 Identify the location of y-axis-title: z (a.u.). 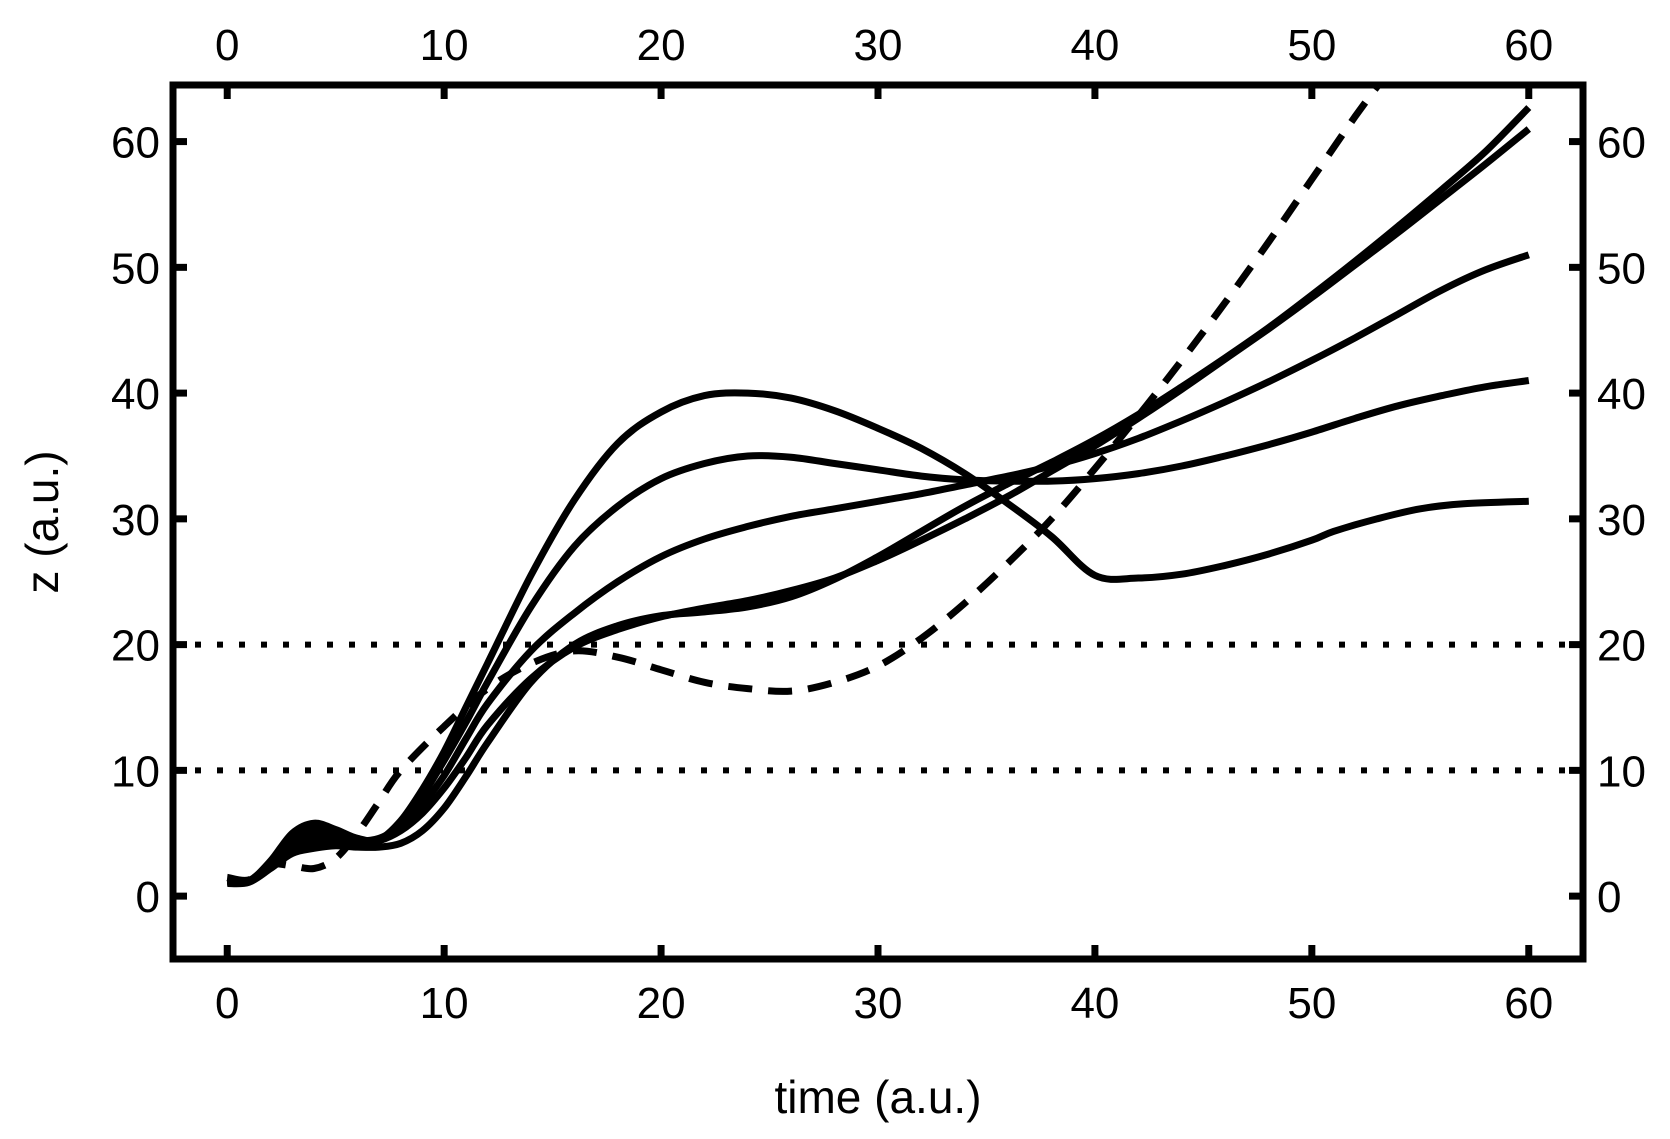
(42, 521).